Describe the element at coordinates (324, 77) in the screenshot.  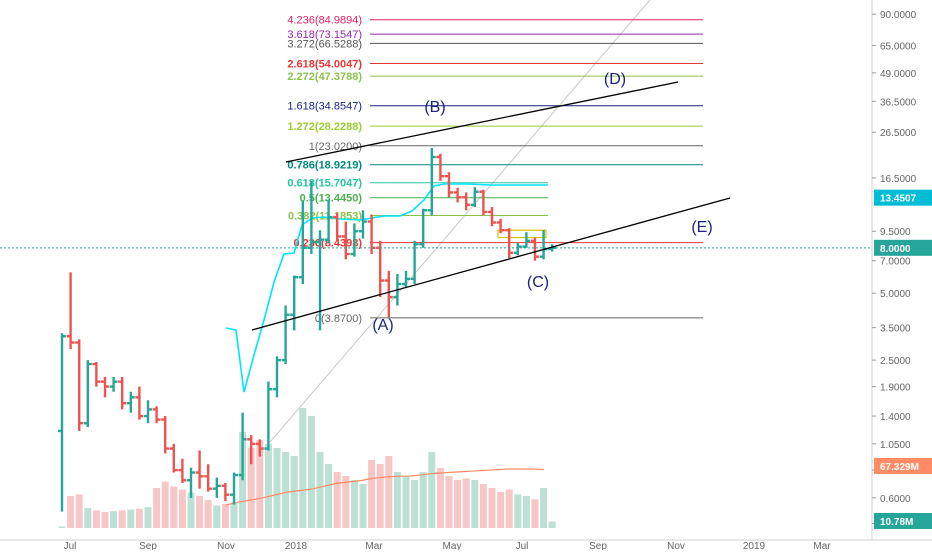
I see `fib-level-label: 2.272(47.3788)` at that location.